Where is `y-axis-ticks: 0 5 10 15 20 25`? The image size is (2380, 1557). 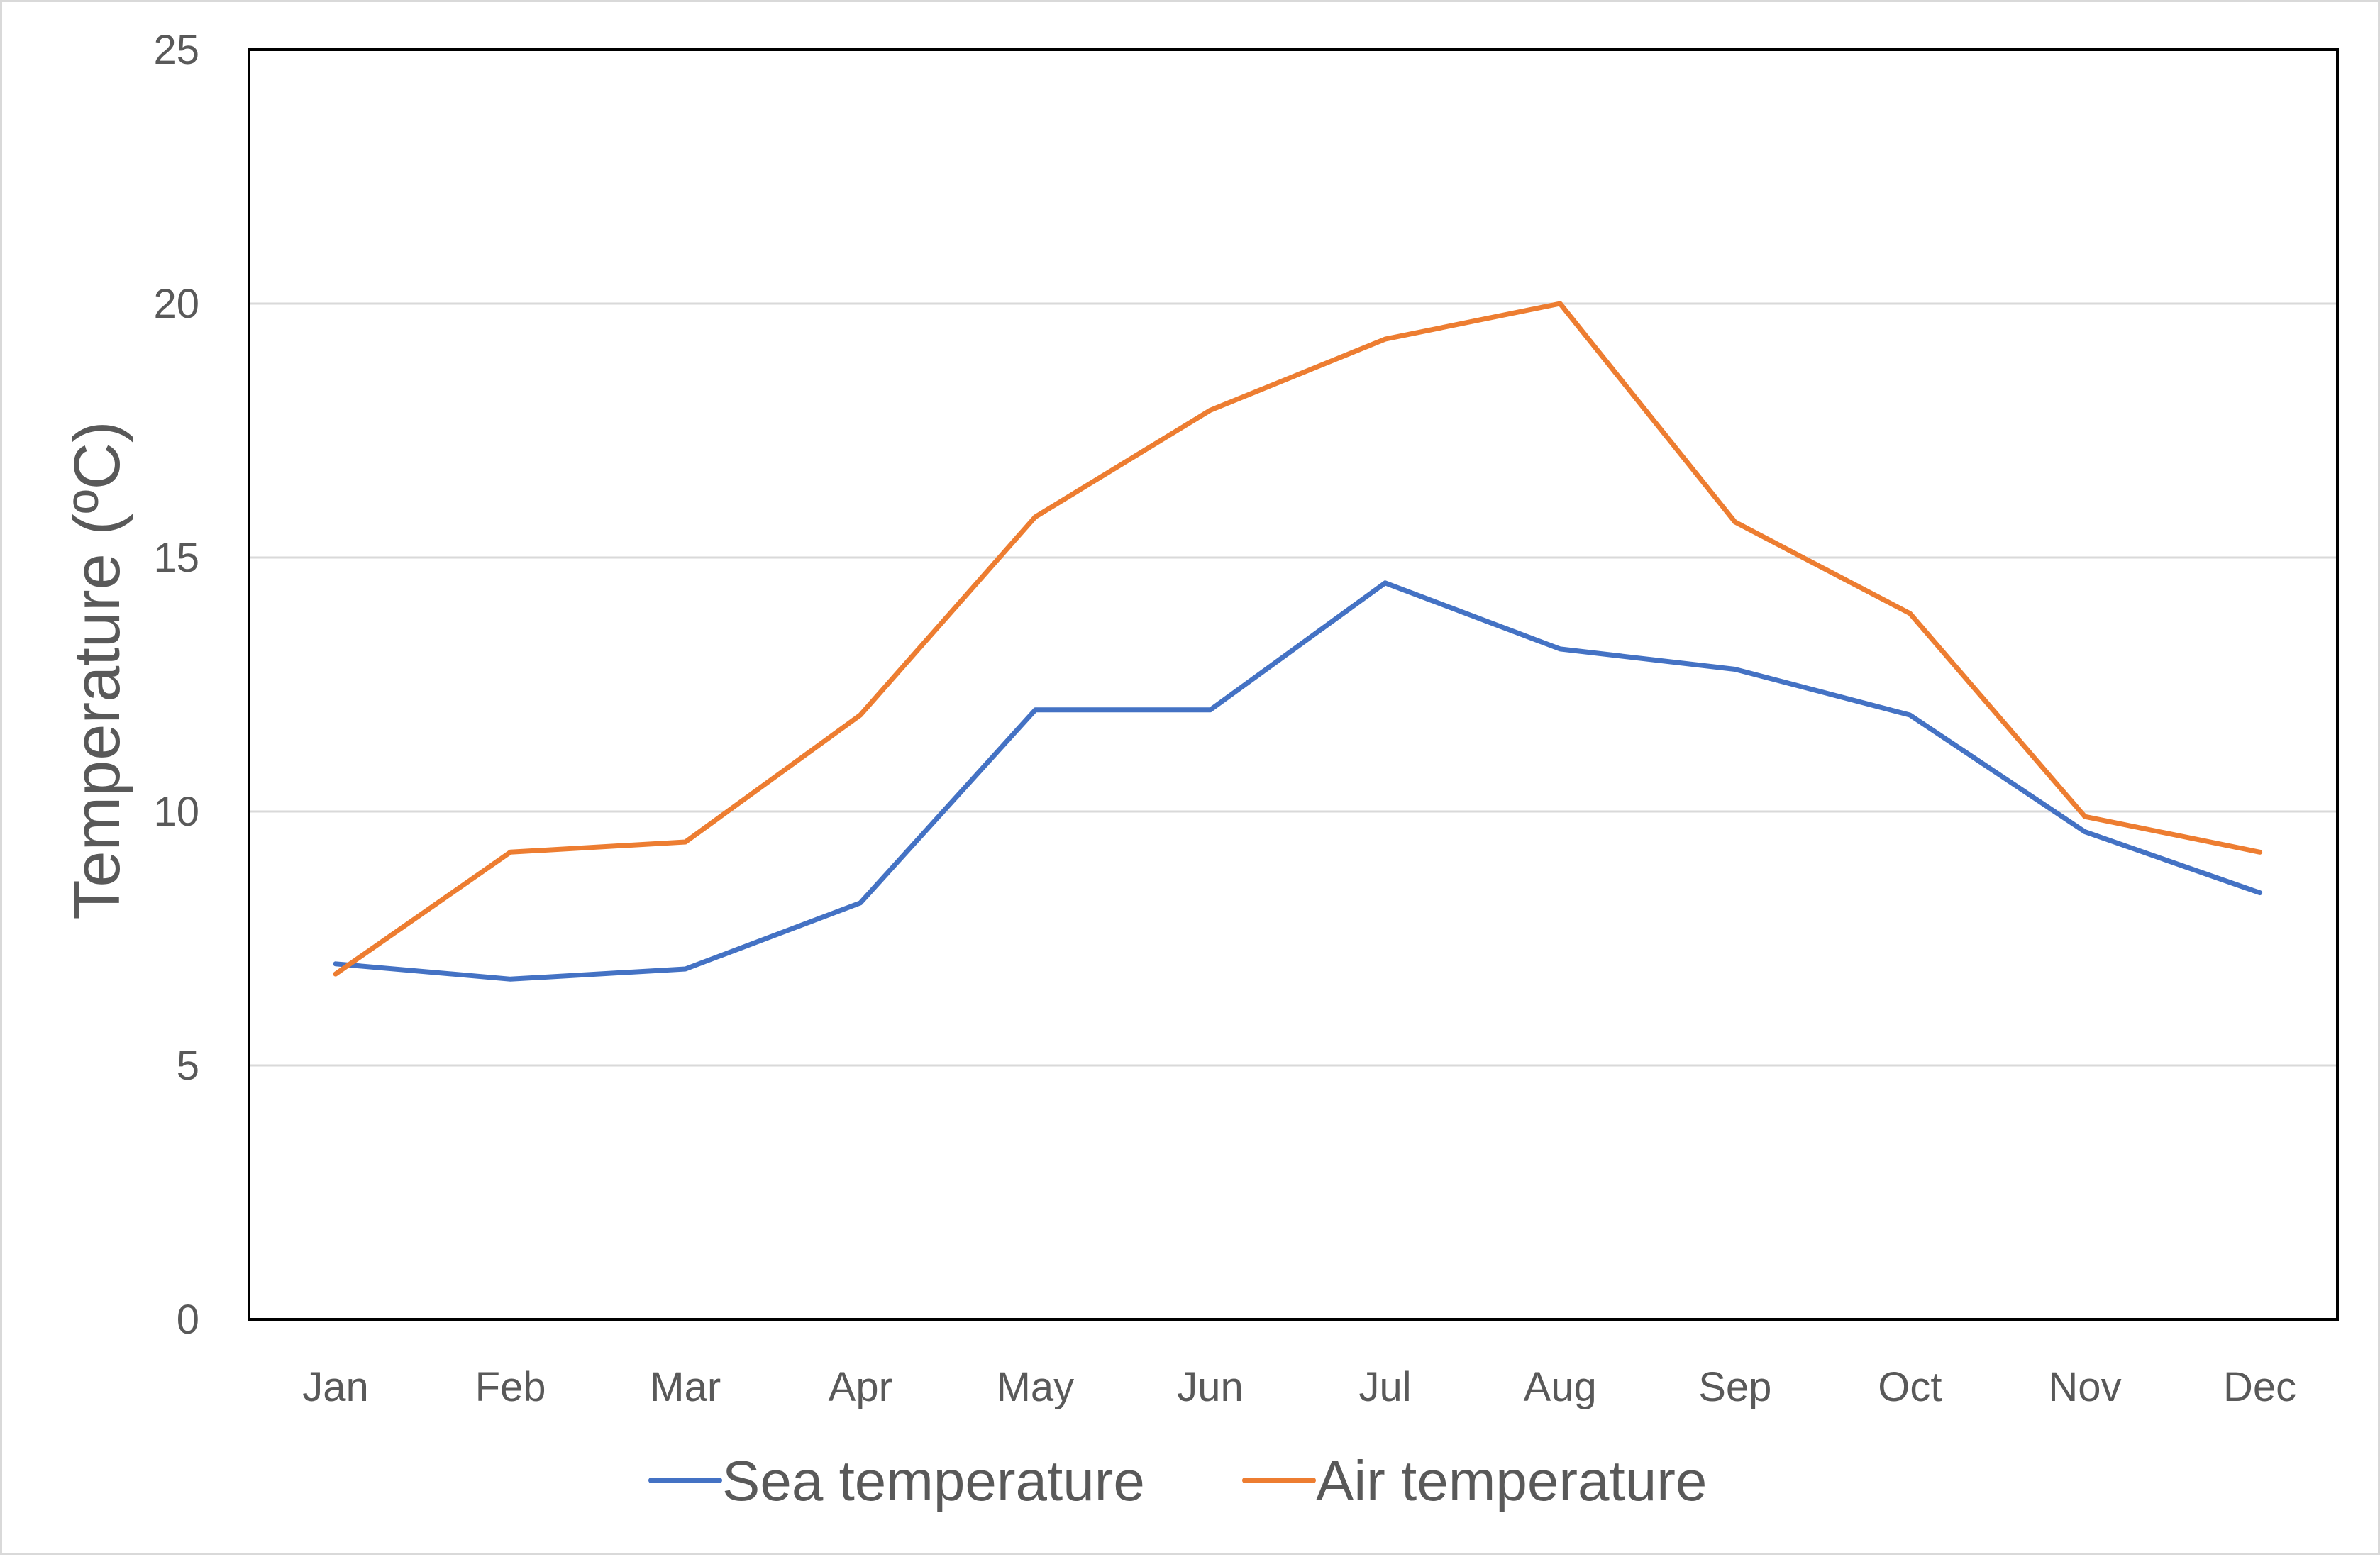 y-axis-ticks: 0 5 10 15 20 25 is located at coordinates (176, 685).